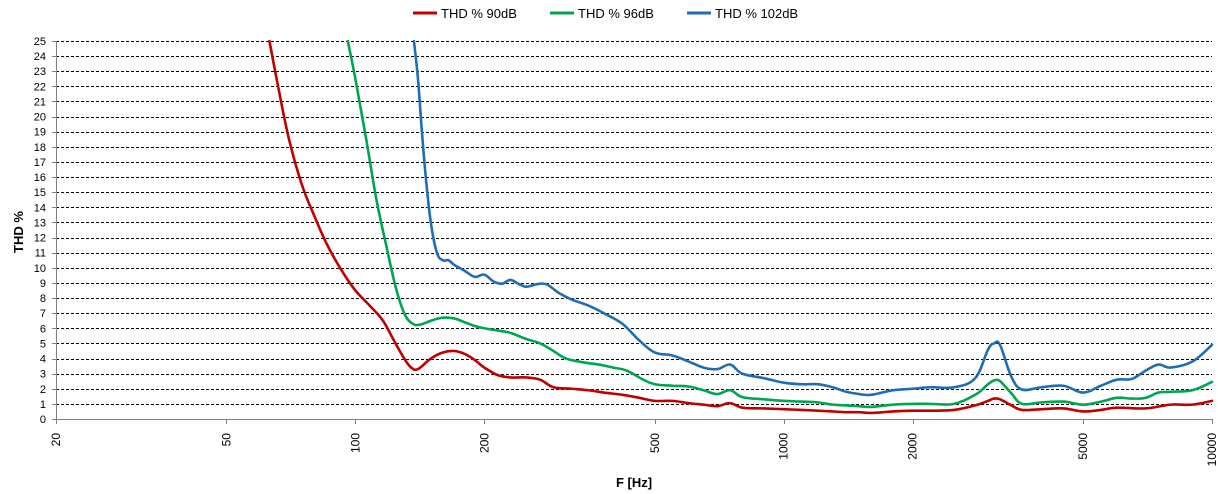  What do you see at coordinates (43, 390) in the screenshot?
I see `y-tick-label: 2` at bounding box center [43, 390].